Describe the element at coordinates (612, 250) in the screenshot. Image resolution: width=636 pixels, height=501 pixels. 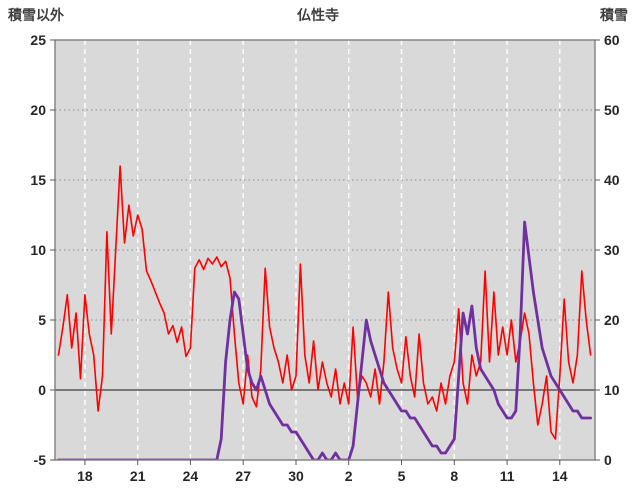
I see `right-tick-label: 30` at that location.